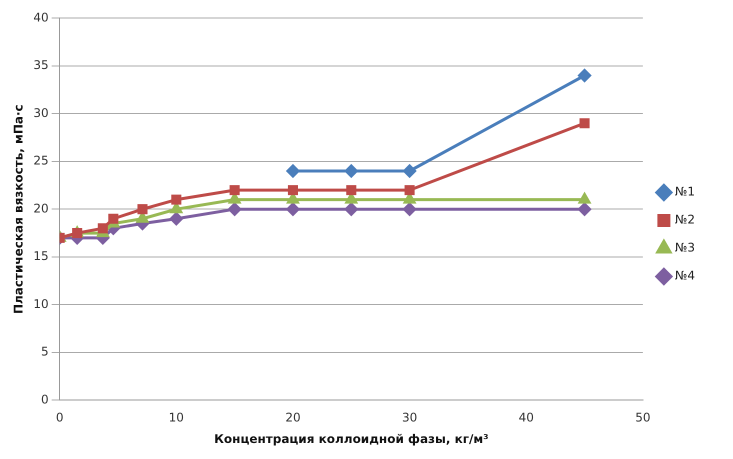 Image resolution: width=733 pixels, height=459 pixels. Describe the element at coordinates (45, 351) in the screenshot. I see `y-tick-label: 5` at that location.